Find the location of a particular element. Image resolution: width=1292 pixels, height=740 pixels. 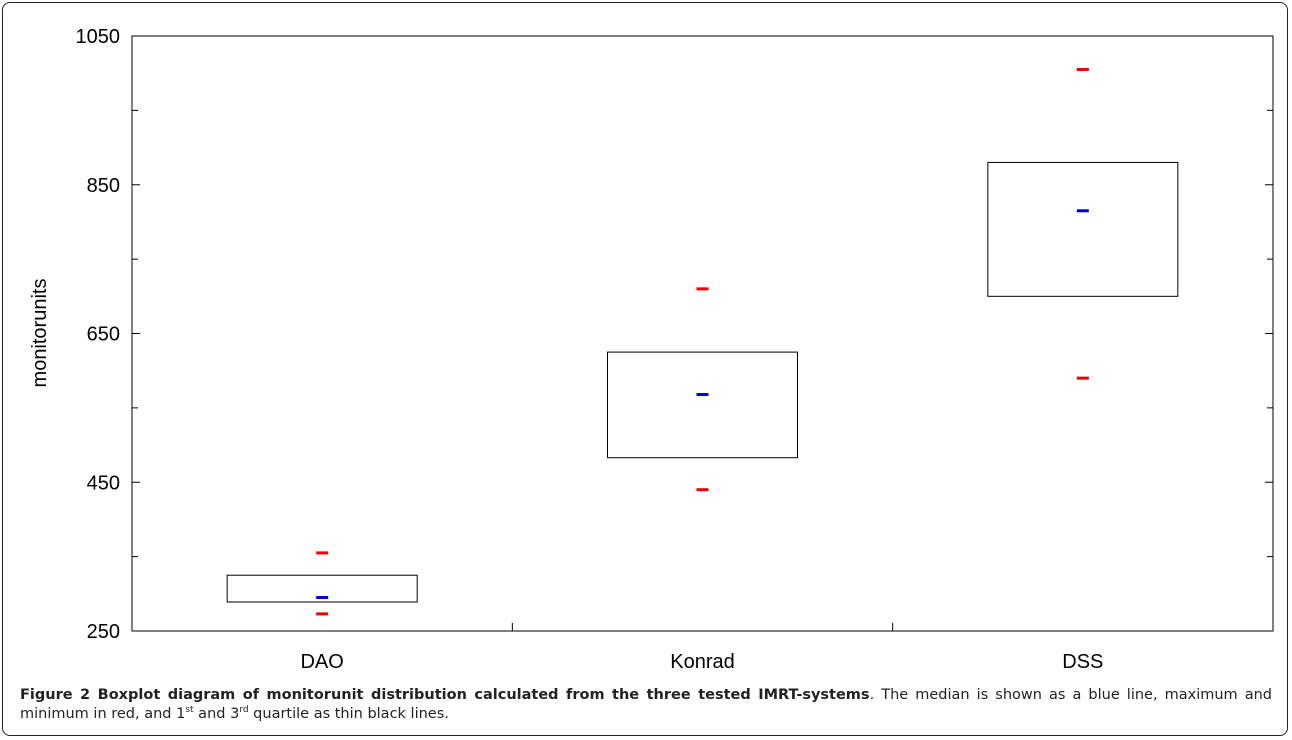

caption-label: Figure 2 is located at coordinates (55, 695).